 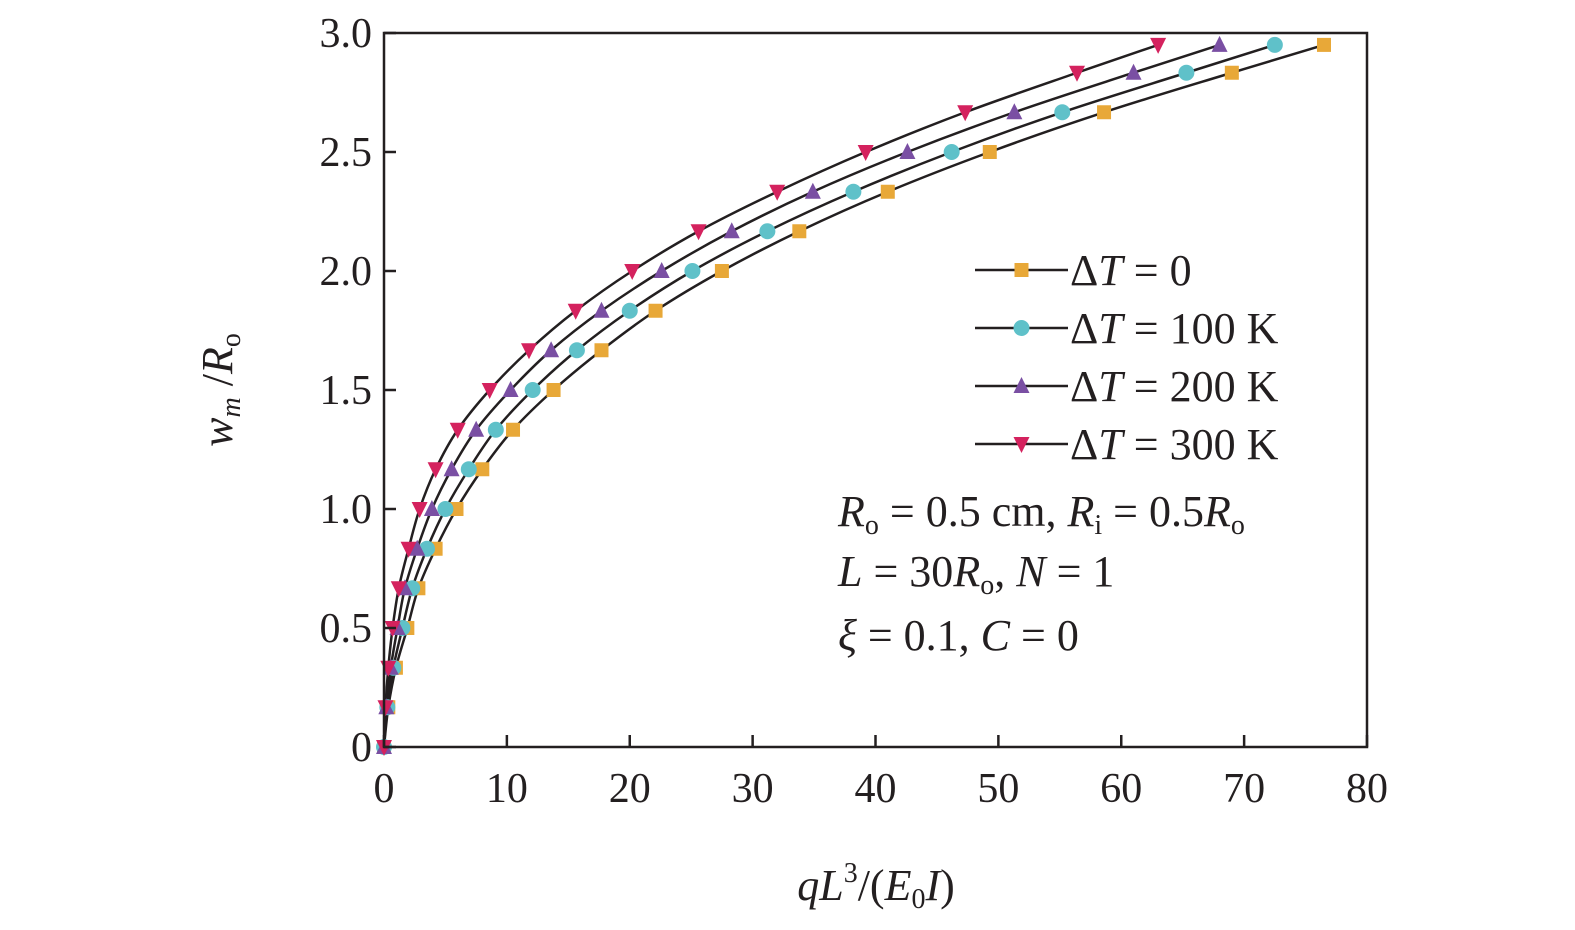 What do you see at coordinates (1367, 789) in the screenshot?
I see `x-tick-label: 80` at bounding box center [1367, 789].